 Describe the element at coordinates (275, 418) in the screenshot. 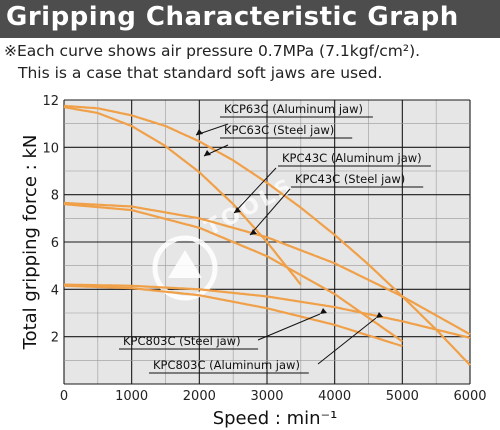

I see `x-axis-label: Speed : min⁻¹` at that location.